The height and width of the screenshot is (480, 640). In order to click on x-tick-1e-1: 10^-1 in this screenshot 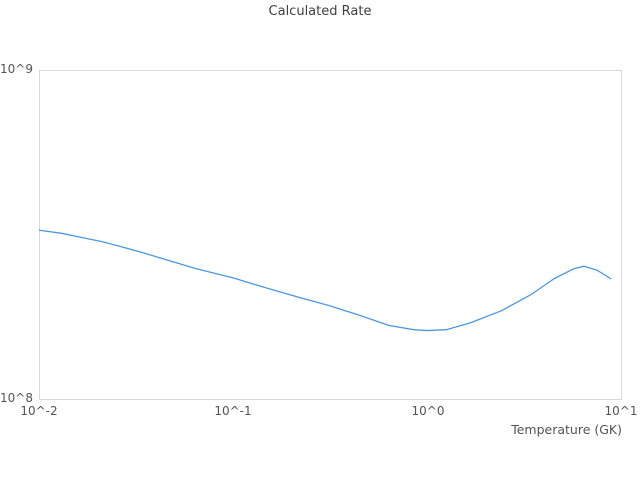, I will do `click(233, 411)`.